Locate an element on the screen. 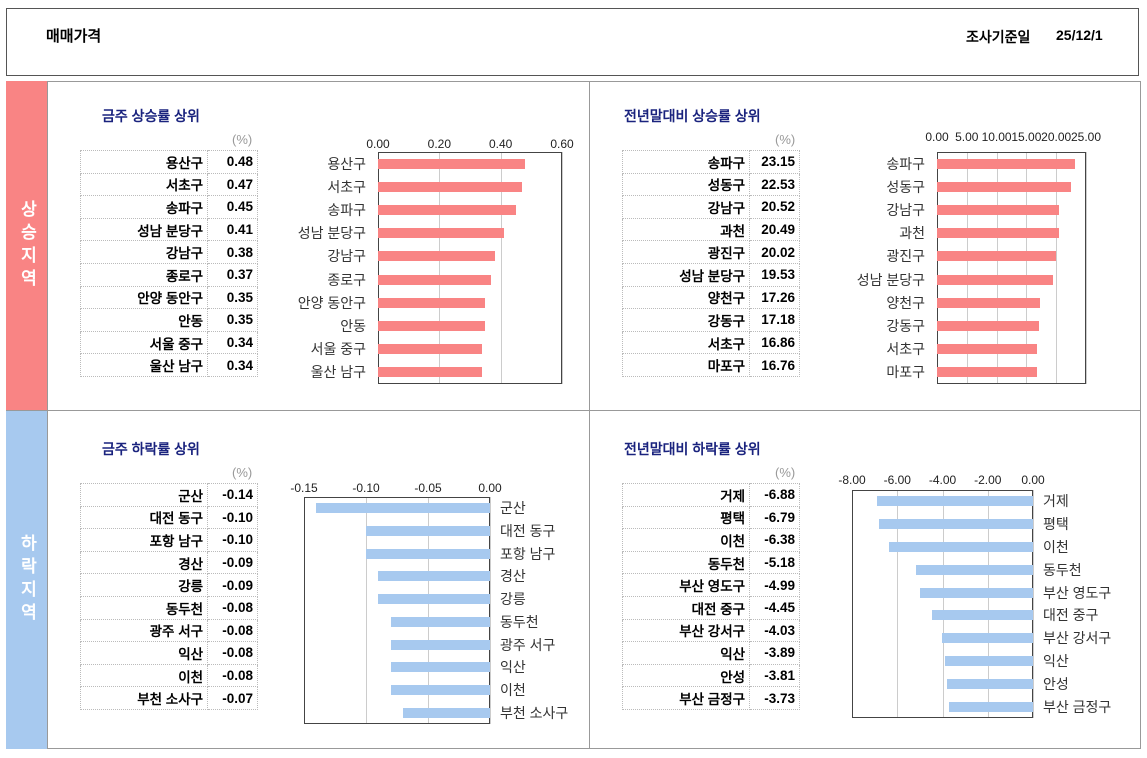  ytd-fall-region-cell: 평택 is located at coordinates (686, 517).